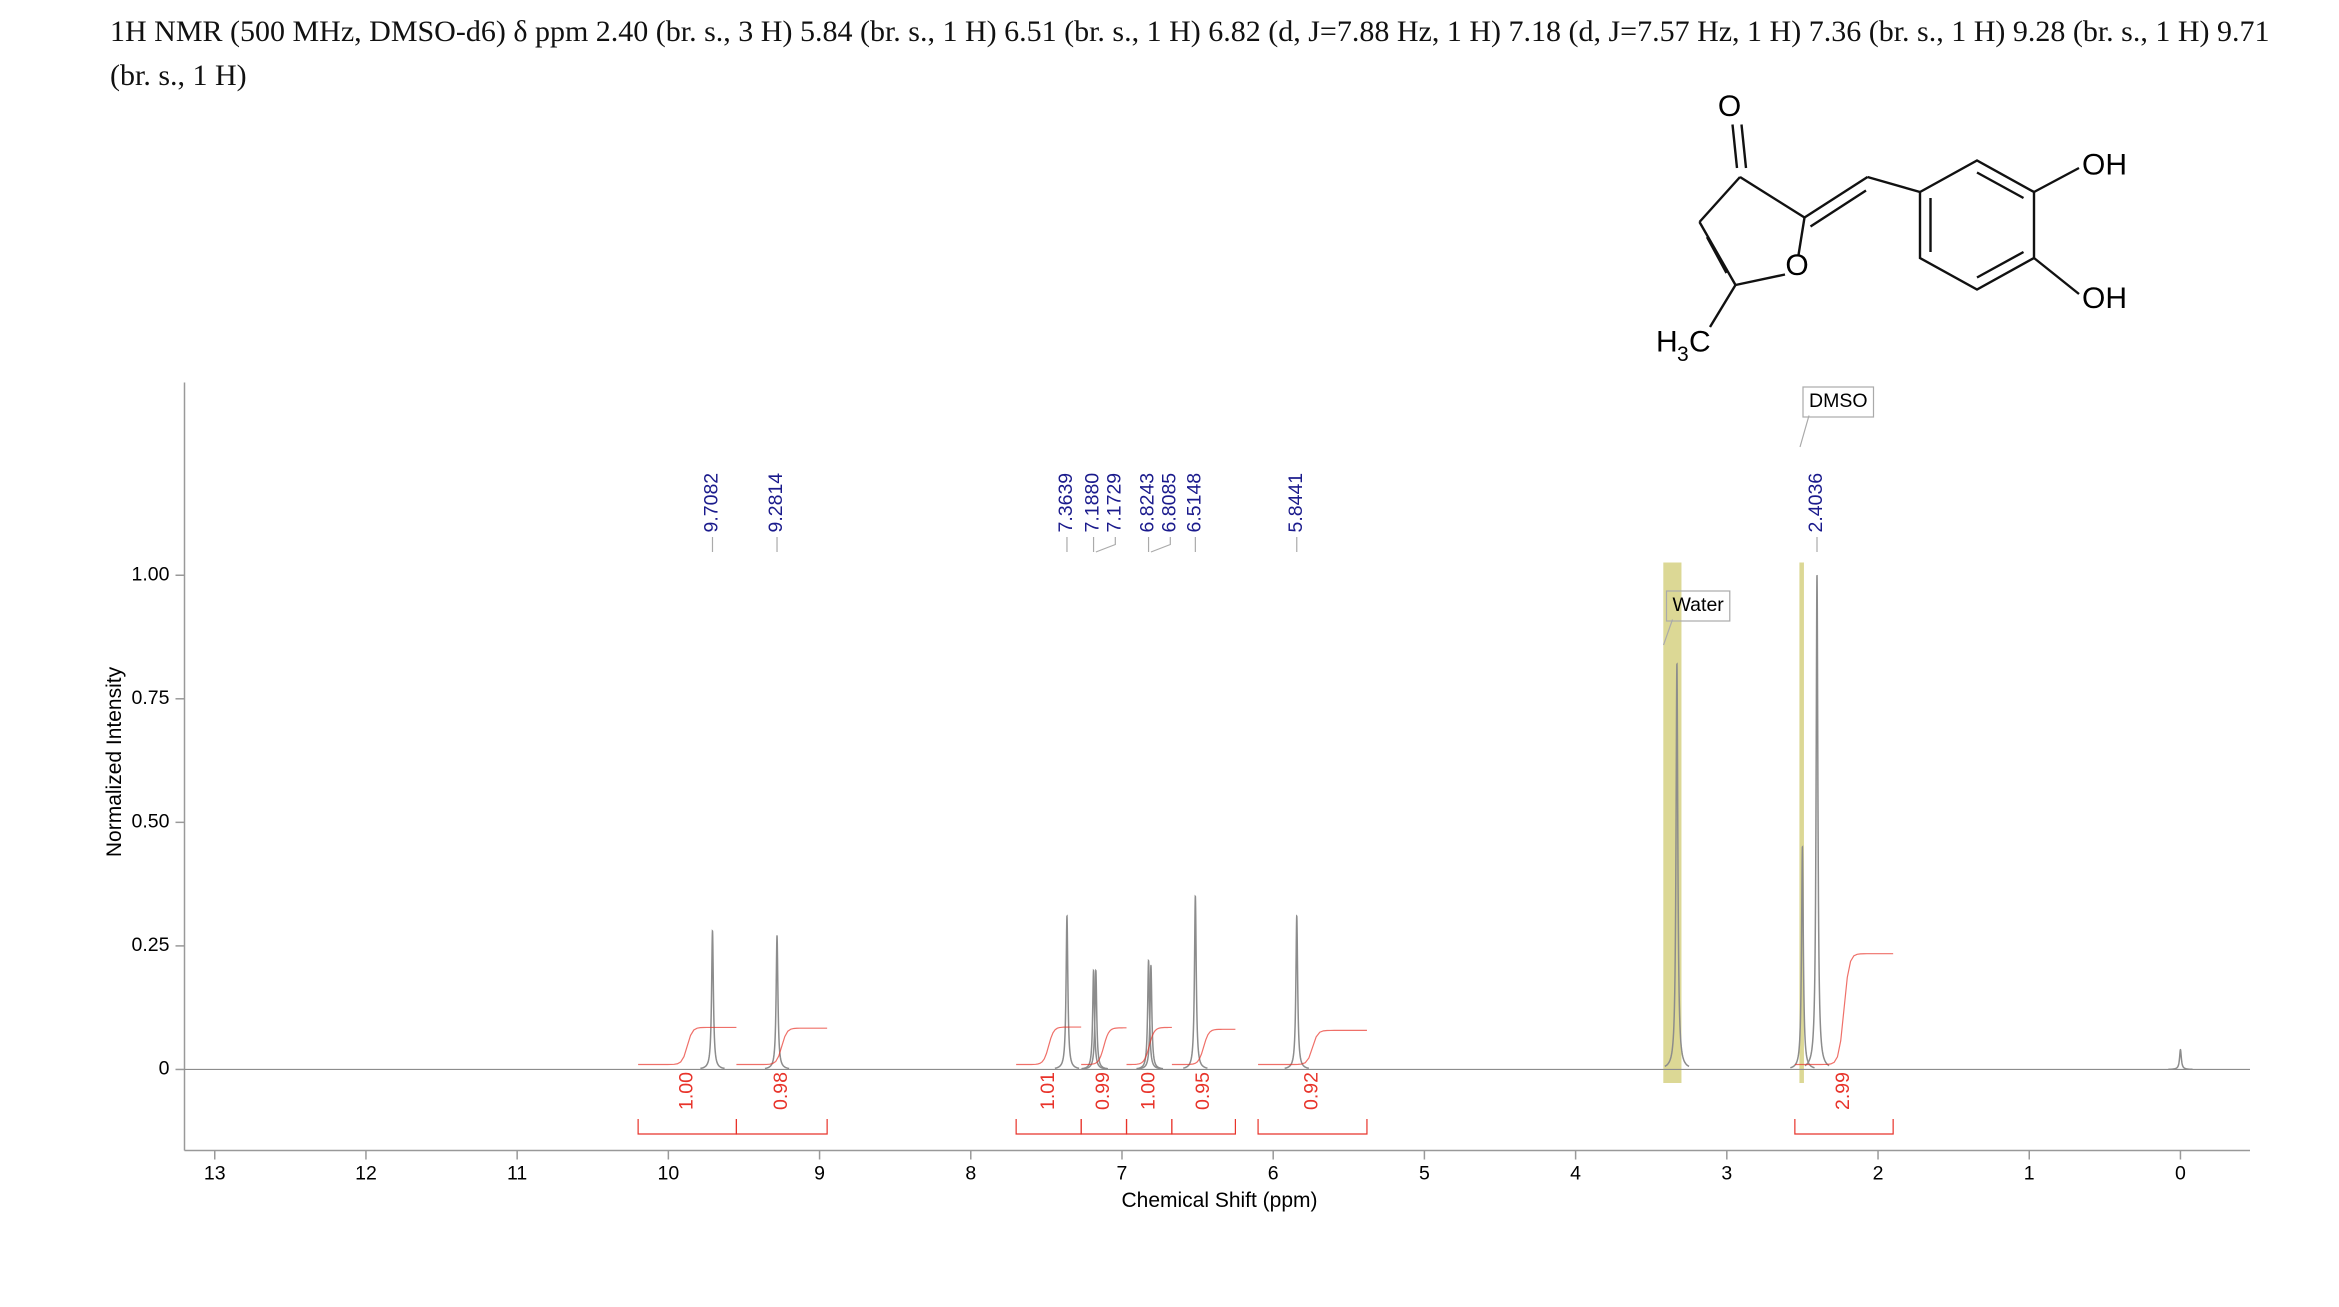 The height and width of the screenshot is (1307, 2339). I want to click on atom-label: C, so click(1700, 341).